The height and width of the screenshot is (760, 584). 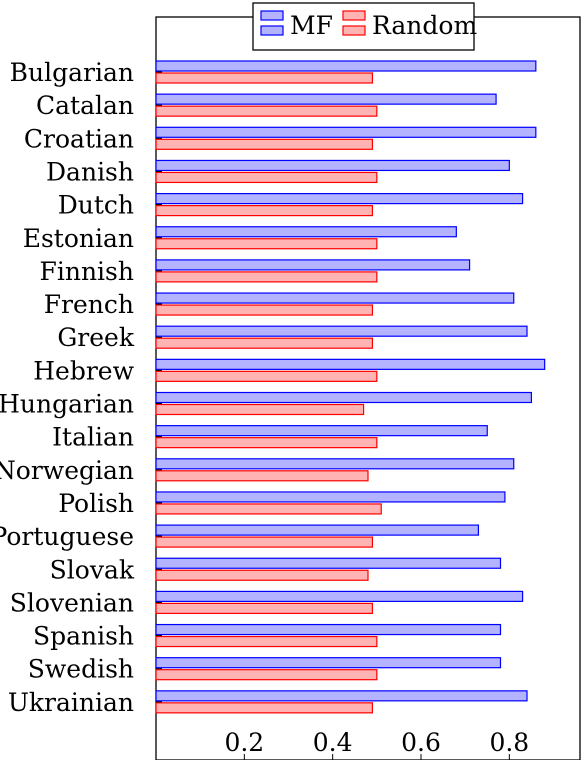 What do you see at coordinates (81, 669) in the screenshot?
I see `y-tick-label: Swedish` at bounding box center [81, 669].